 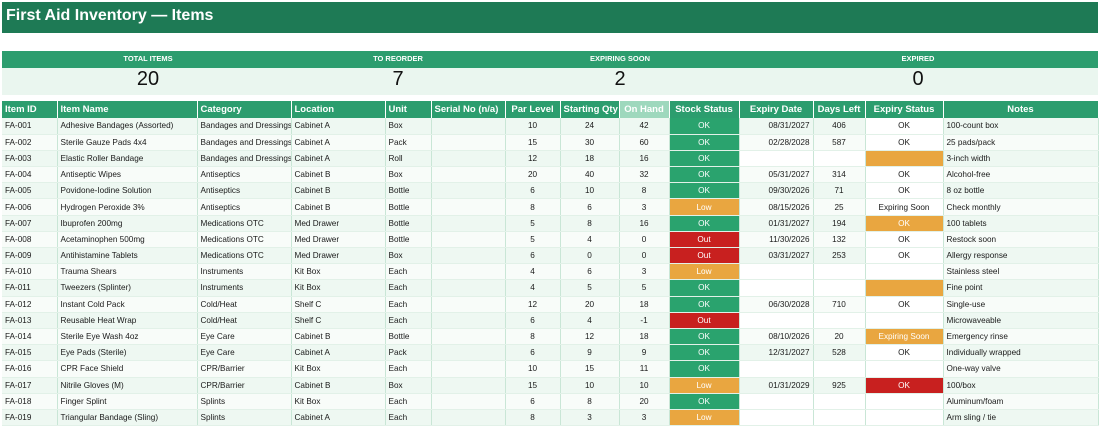 What do you see at coordinates (644, 272) in the screenshot?
I see `cell-on-hand: 3` at bounding box center [644, 272].